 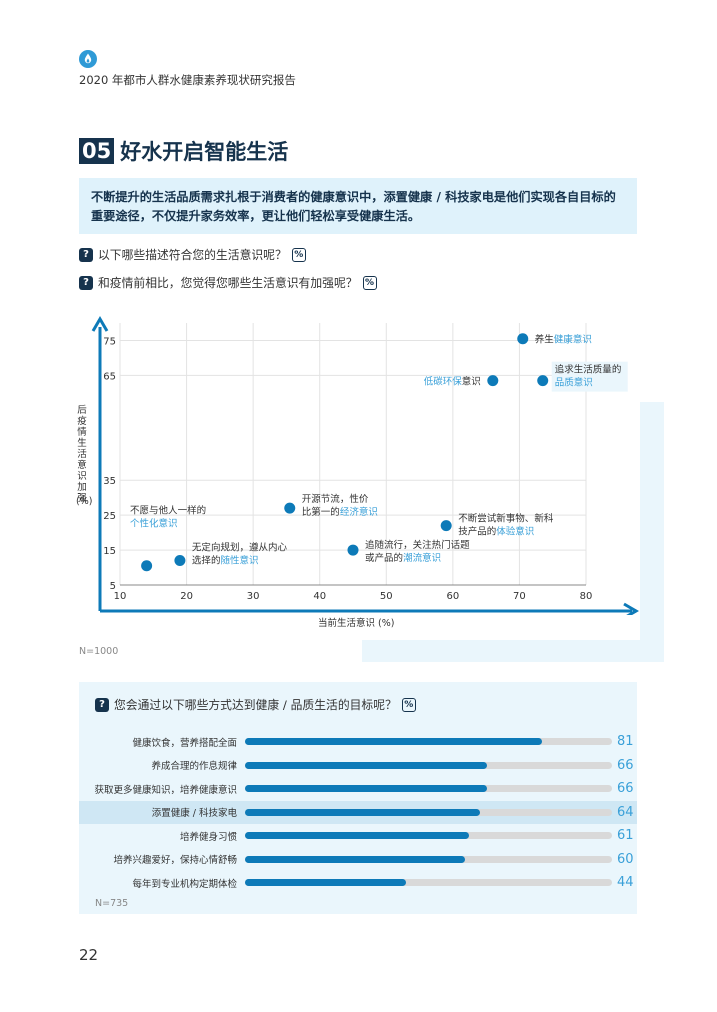 I want to click on bar-value-label: 64, so click(x=625, y=812).